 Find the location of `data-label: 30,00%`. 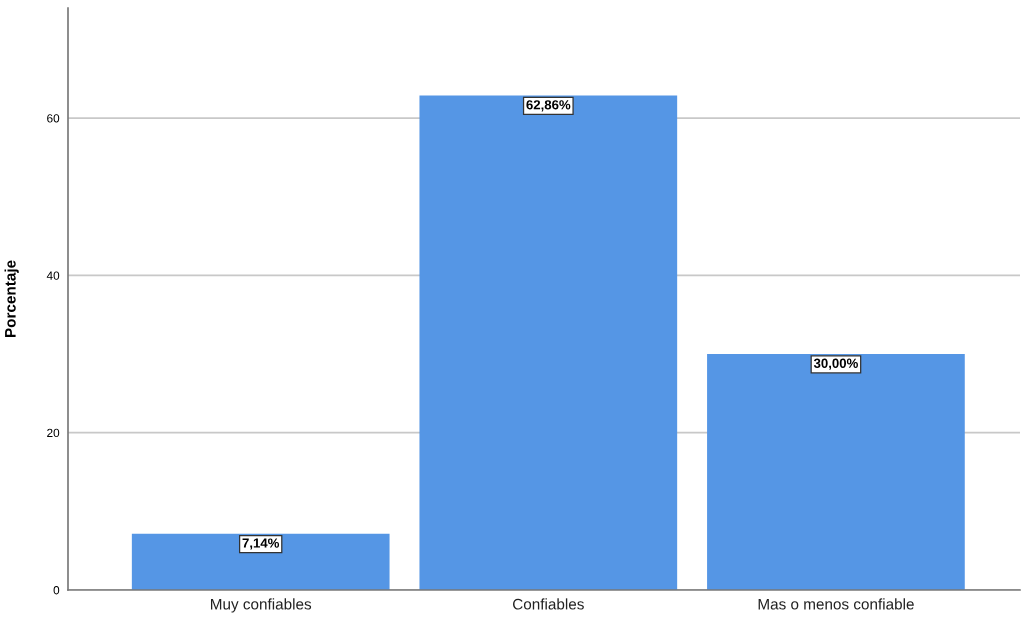

data-label: 30,00% is located at coordinates (835, 364).